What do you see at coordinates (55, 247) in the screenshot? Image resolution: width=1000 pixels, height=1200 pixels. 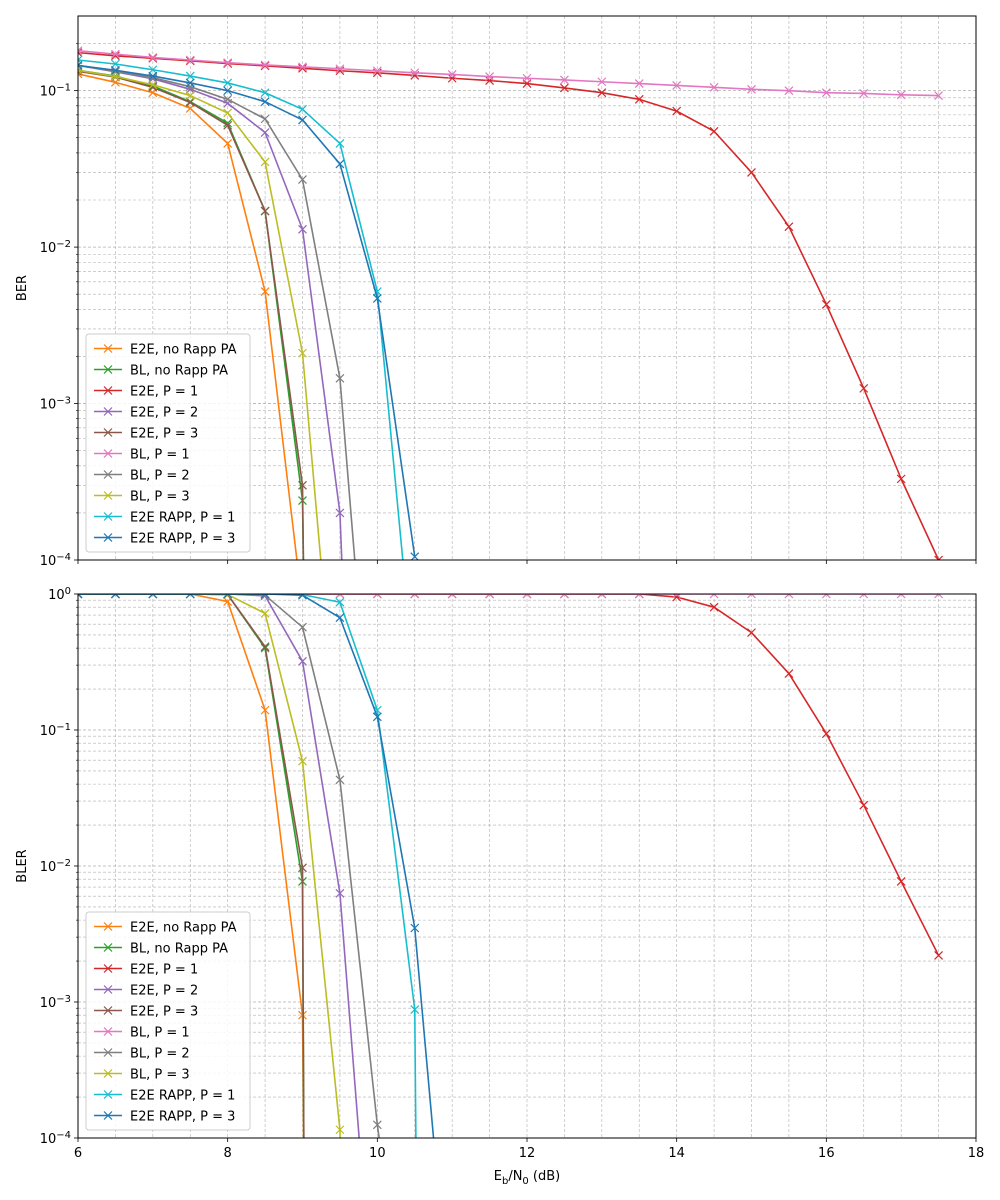 I see `y-tick-label: 10⁻²` at bounding box center [55, 247].